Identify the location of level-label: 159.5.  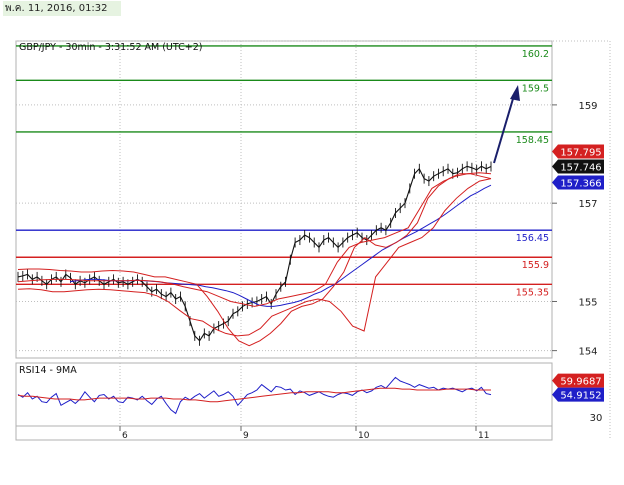
(535, 88).